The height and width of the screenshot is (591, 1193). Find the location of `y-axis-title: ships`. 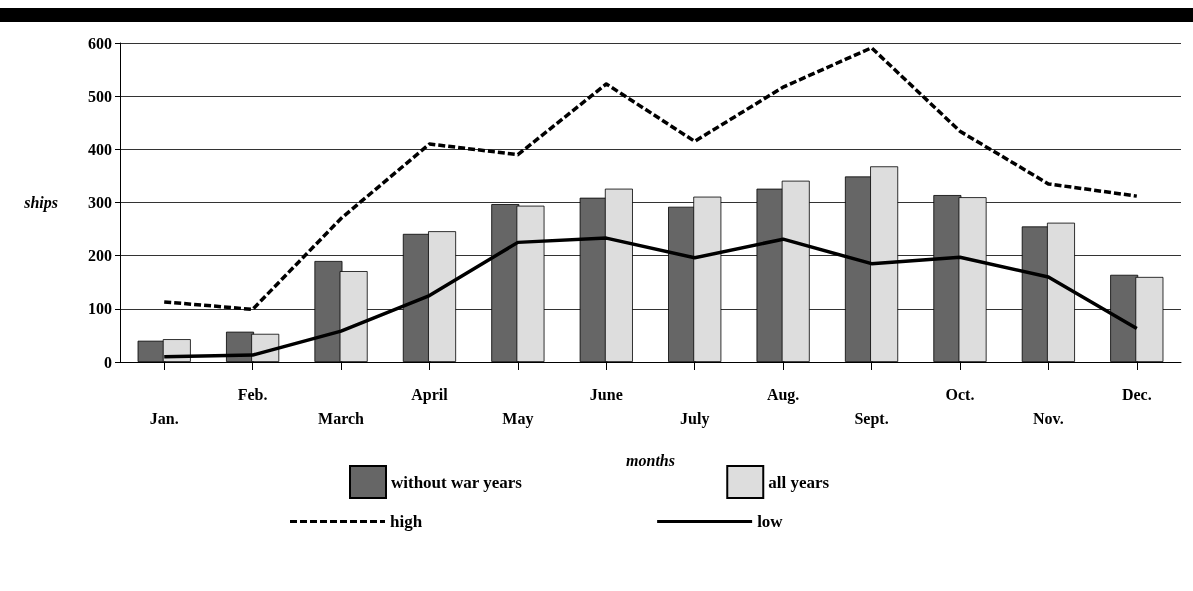

y-axis-title: ships is located at coordinates (40, 203).